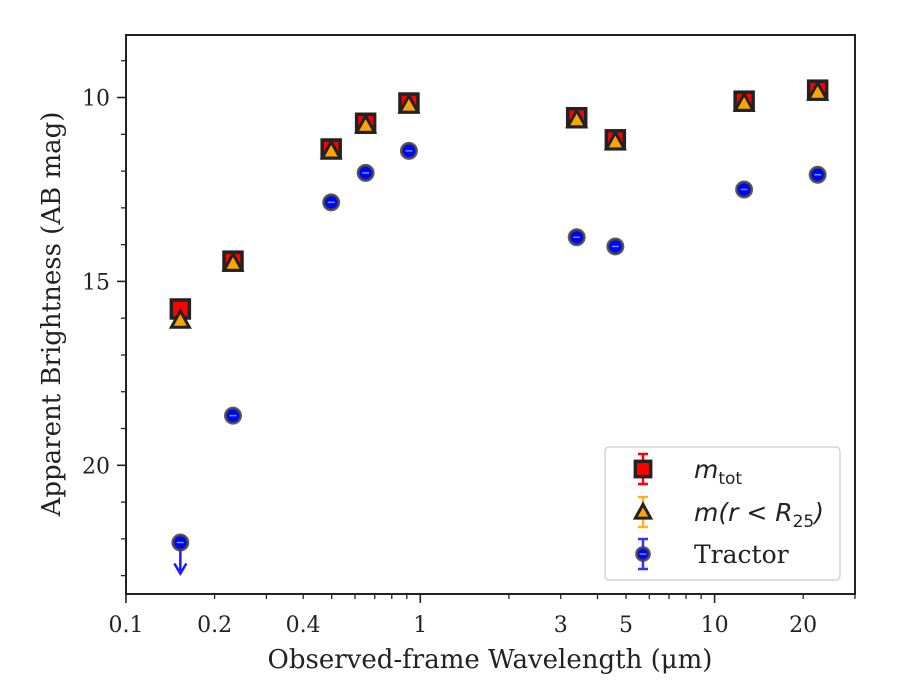 This screenshot has width=900, height=700. I want to click on x-tick-label: 0.4, so click(303, 625).